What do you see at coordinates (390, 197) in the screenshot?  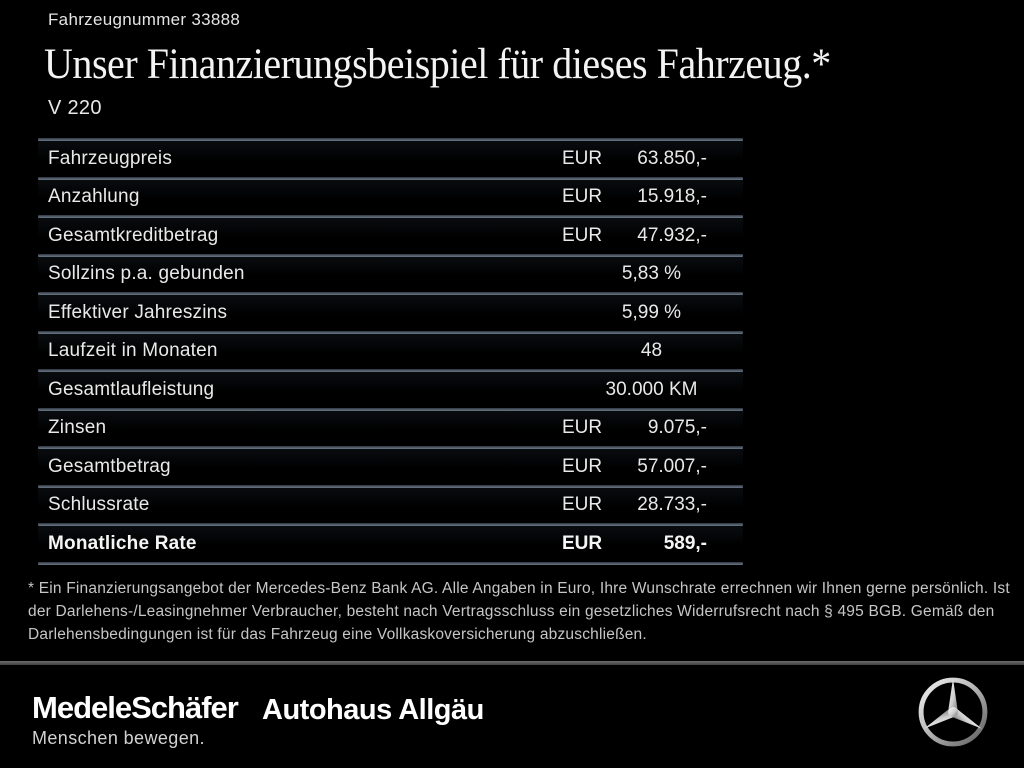 I see `finance-row: Anzahlung EUR 15.918,-` at bounding box center [390, 197].